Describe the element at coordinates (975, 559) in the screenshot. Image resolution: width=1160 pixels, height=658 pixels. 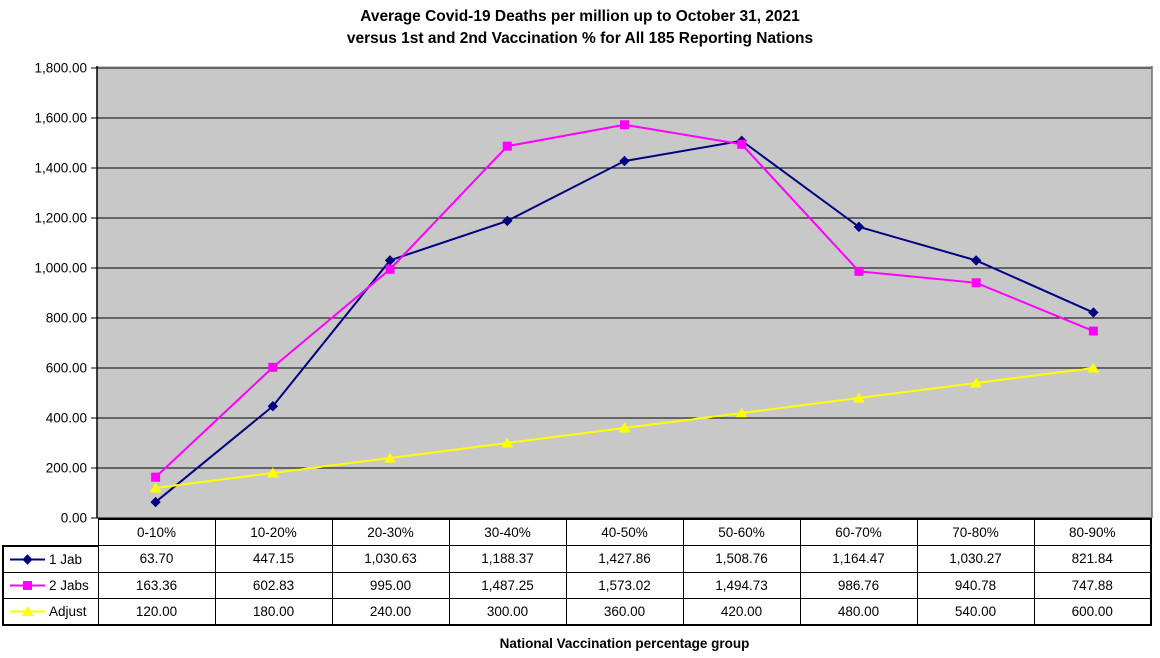
I see `value-cell: 1,030.27` at that location.